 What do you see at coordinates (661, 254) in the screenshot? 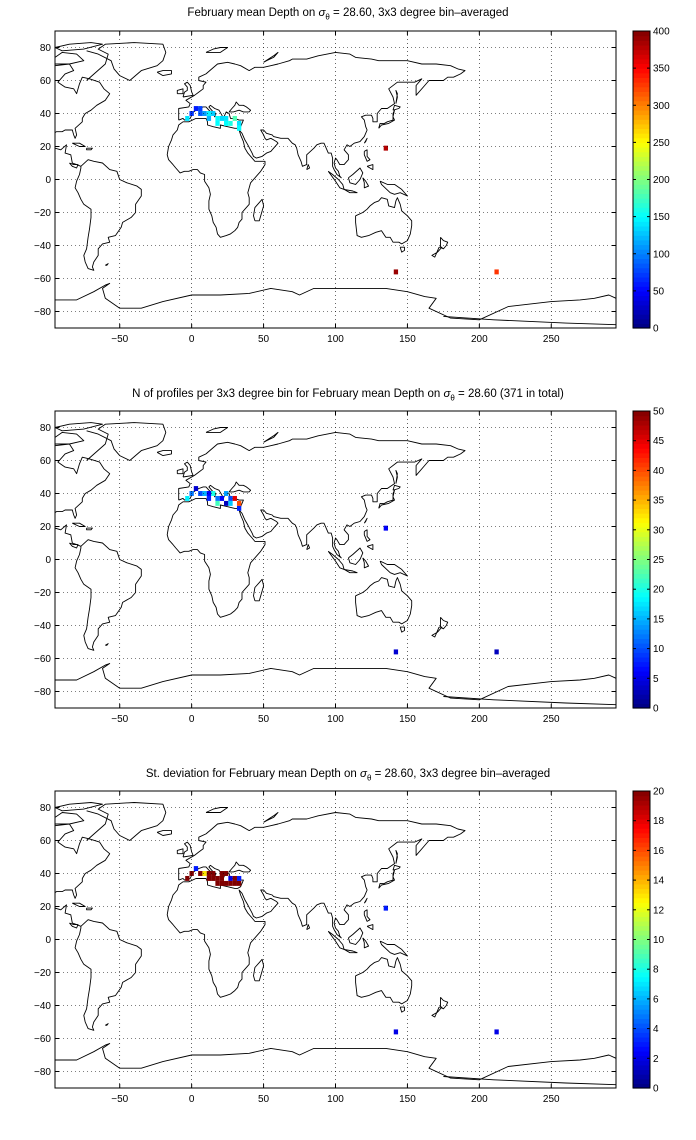
I see `colorbar-tick-label: 100` at bounding box center [661, 254].